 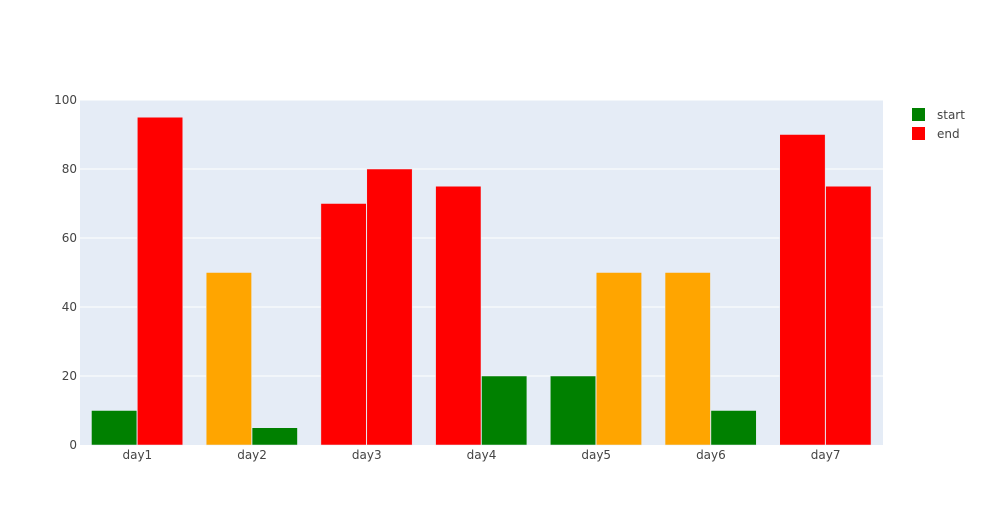 I want to click on bar-start-day6, so click(x=687, y=359).